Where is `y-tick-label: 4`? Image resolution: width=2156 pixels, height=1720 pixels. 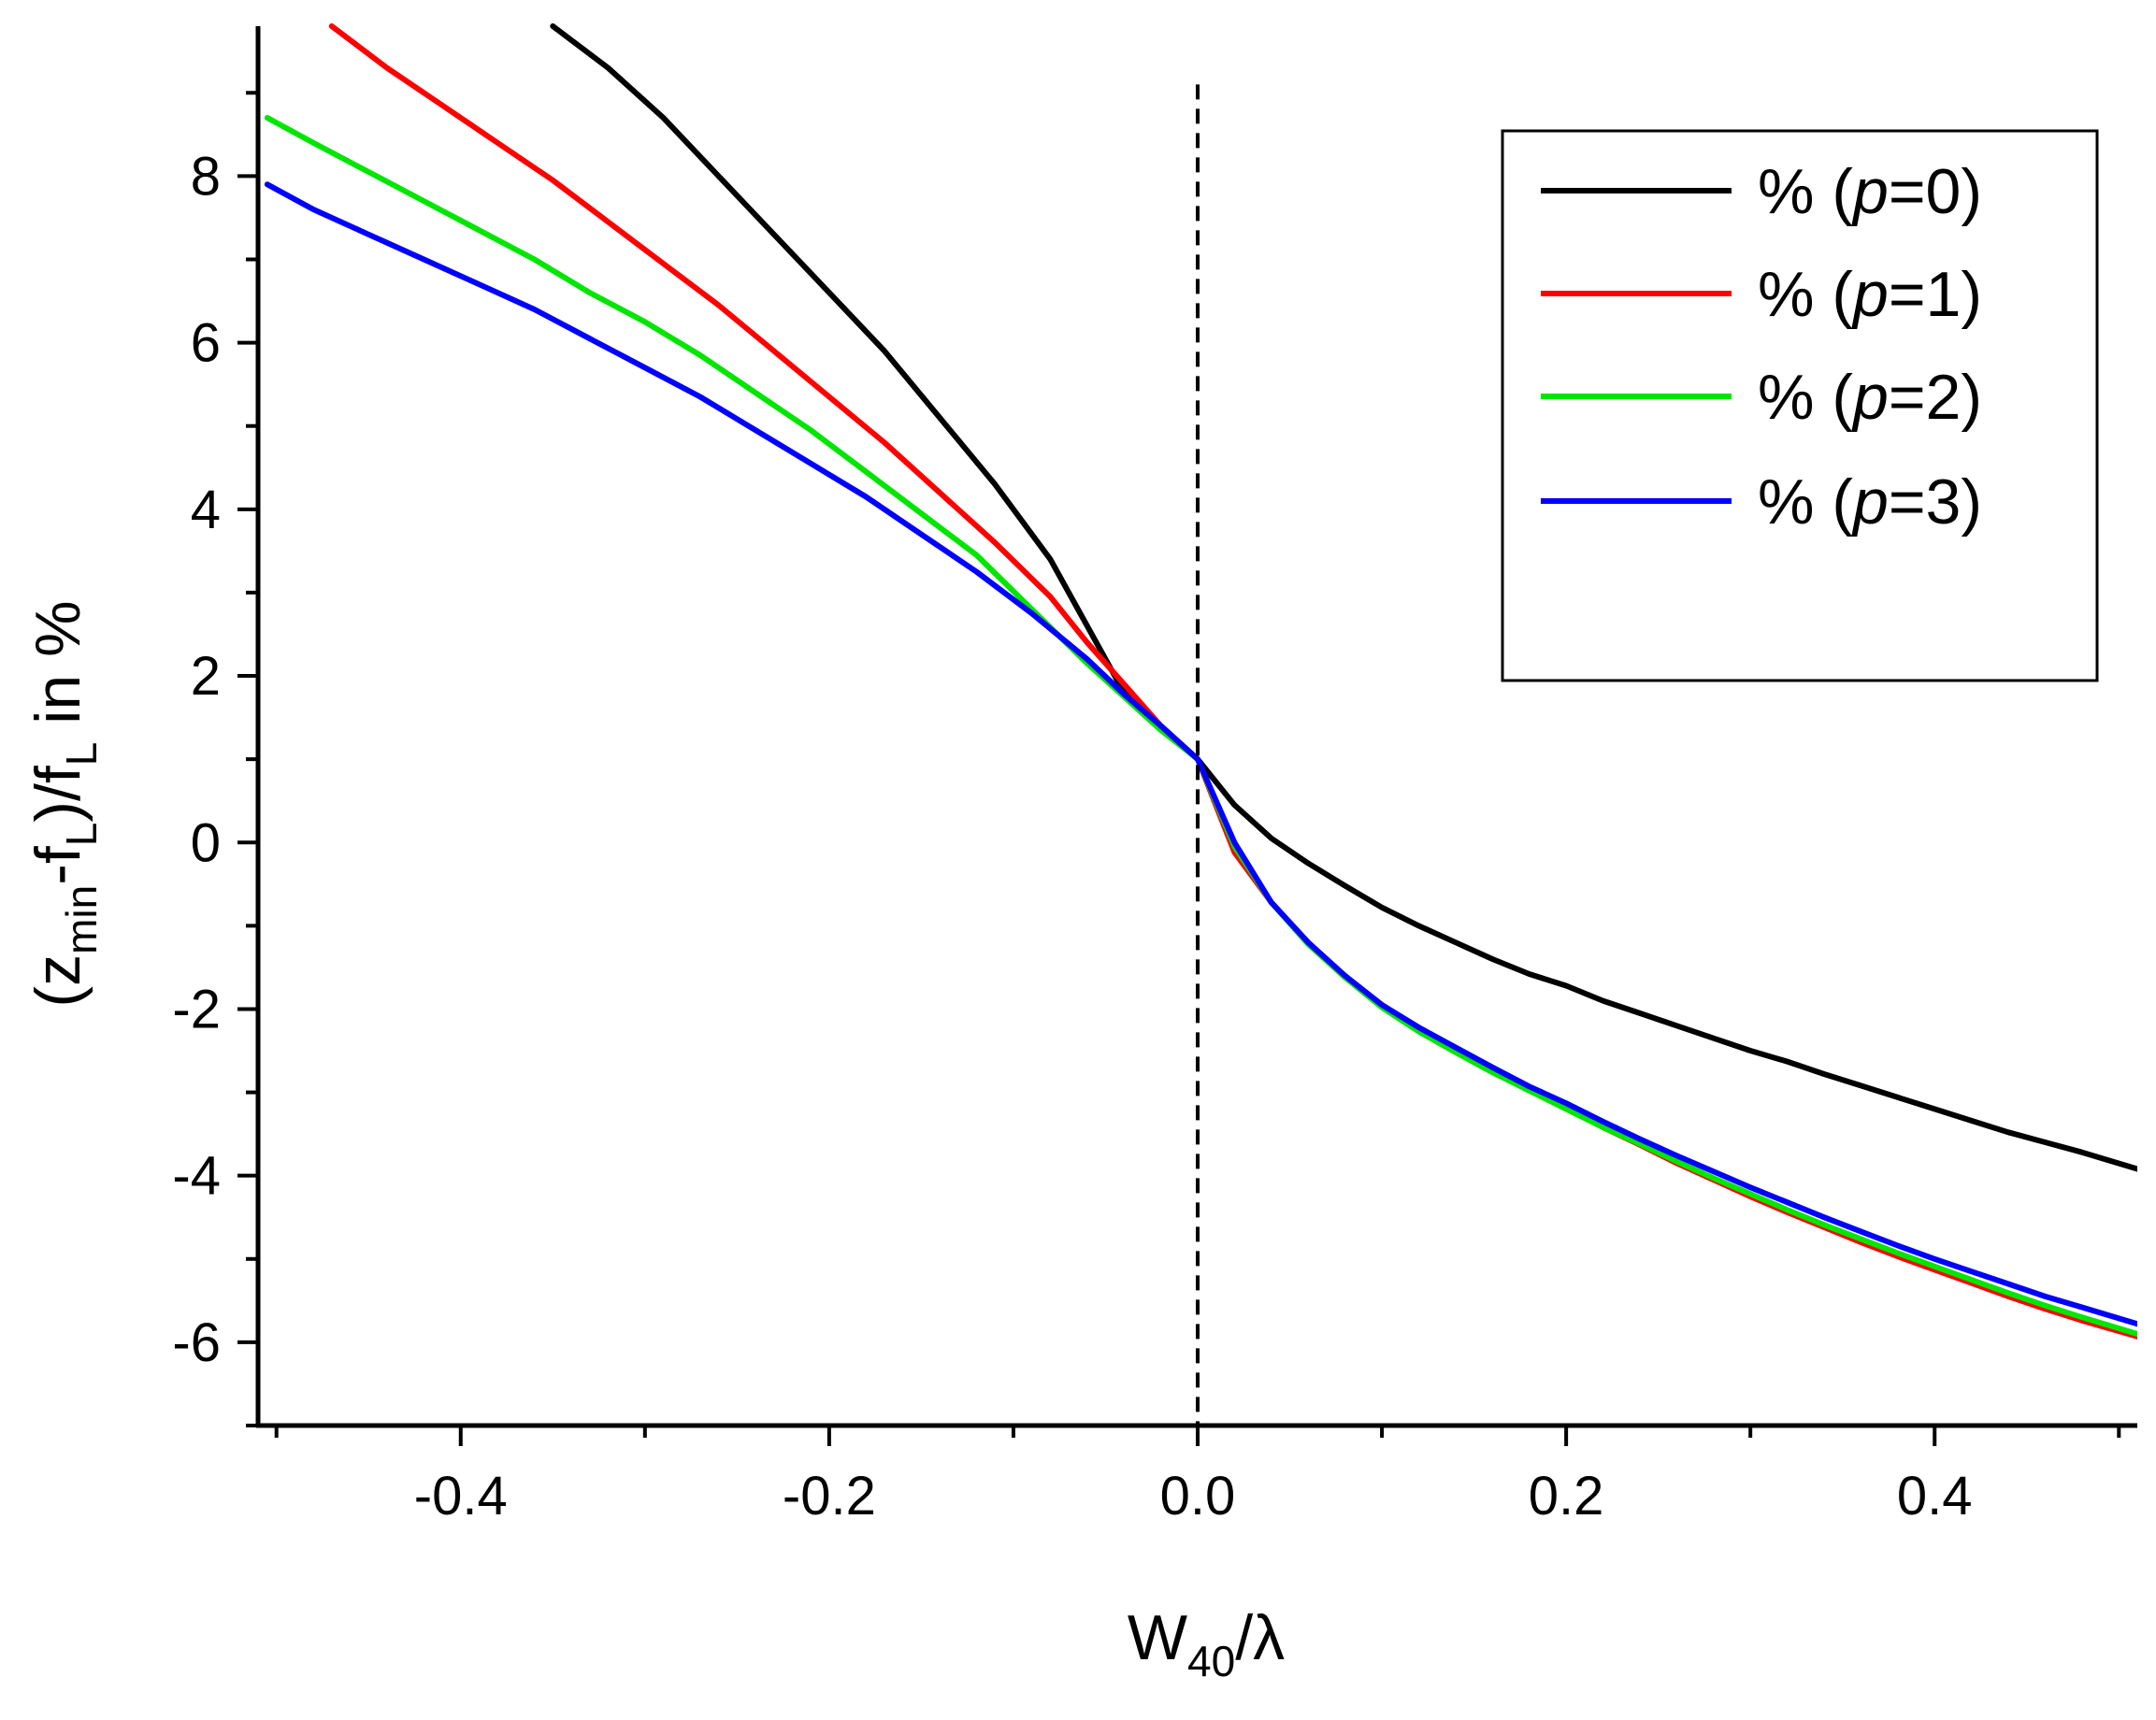 y-tick-label: 4 is located at coordinates (206, 510).